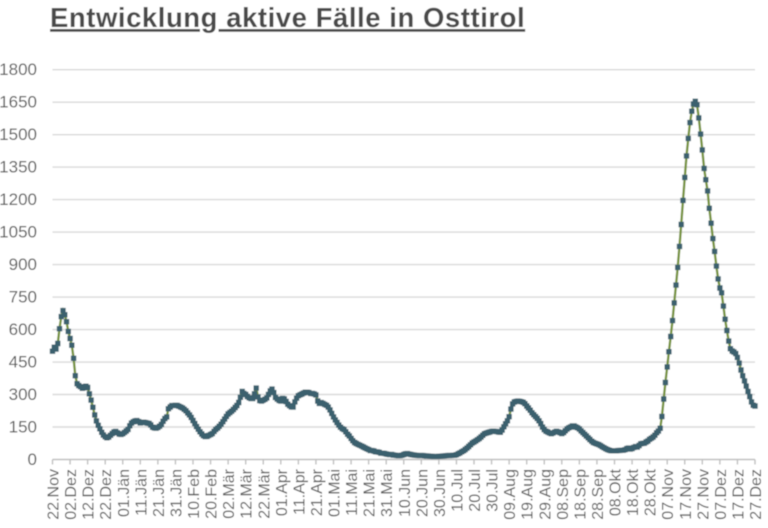  I want to click on svg-text: 31.Mai, so click(387, 493).